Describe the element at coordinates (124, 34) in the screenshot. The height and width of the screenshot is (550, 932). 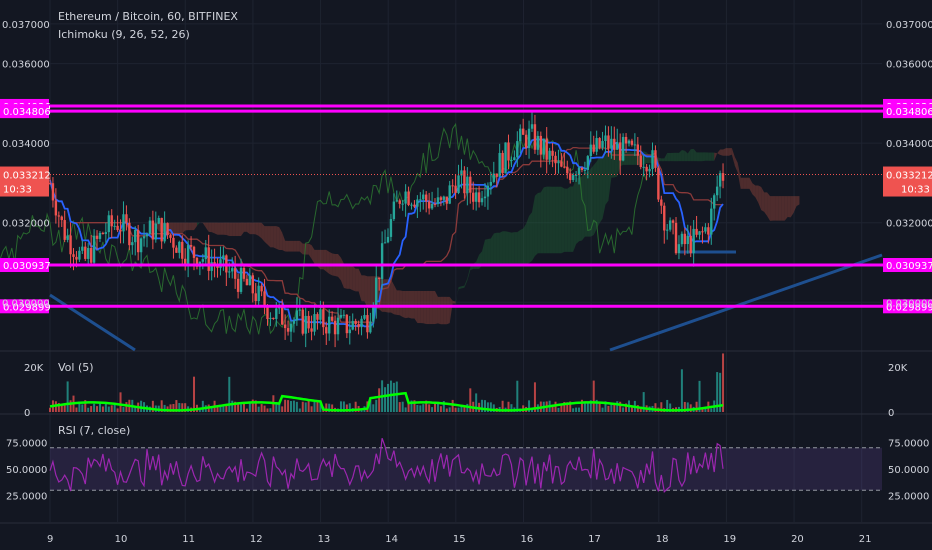
I see `ichimoku-label: Ichimoku (9, 26, 52, 26)` at that location.